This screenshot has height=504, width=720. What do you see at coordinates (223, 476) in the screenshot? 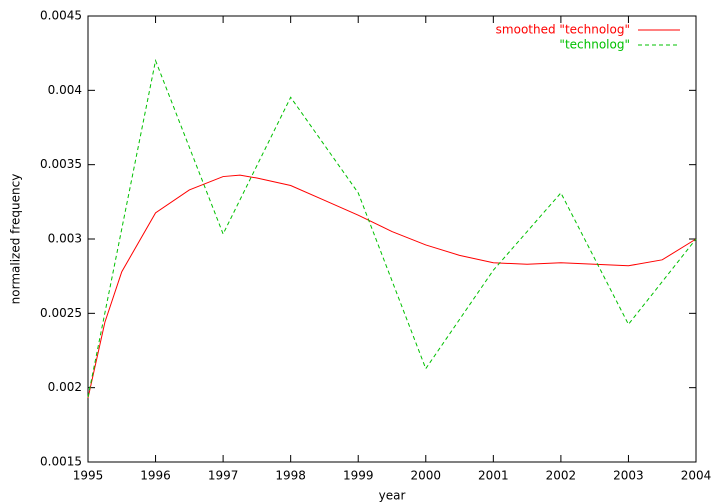
I see `x-tick-label: 1997` at bounding box center [223, 476].